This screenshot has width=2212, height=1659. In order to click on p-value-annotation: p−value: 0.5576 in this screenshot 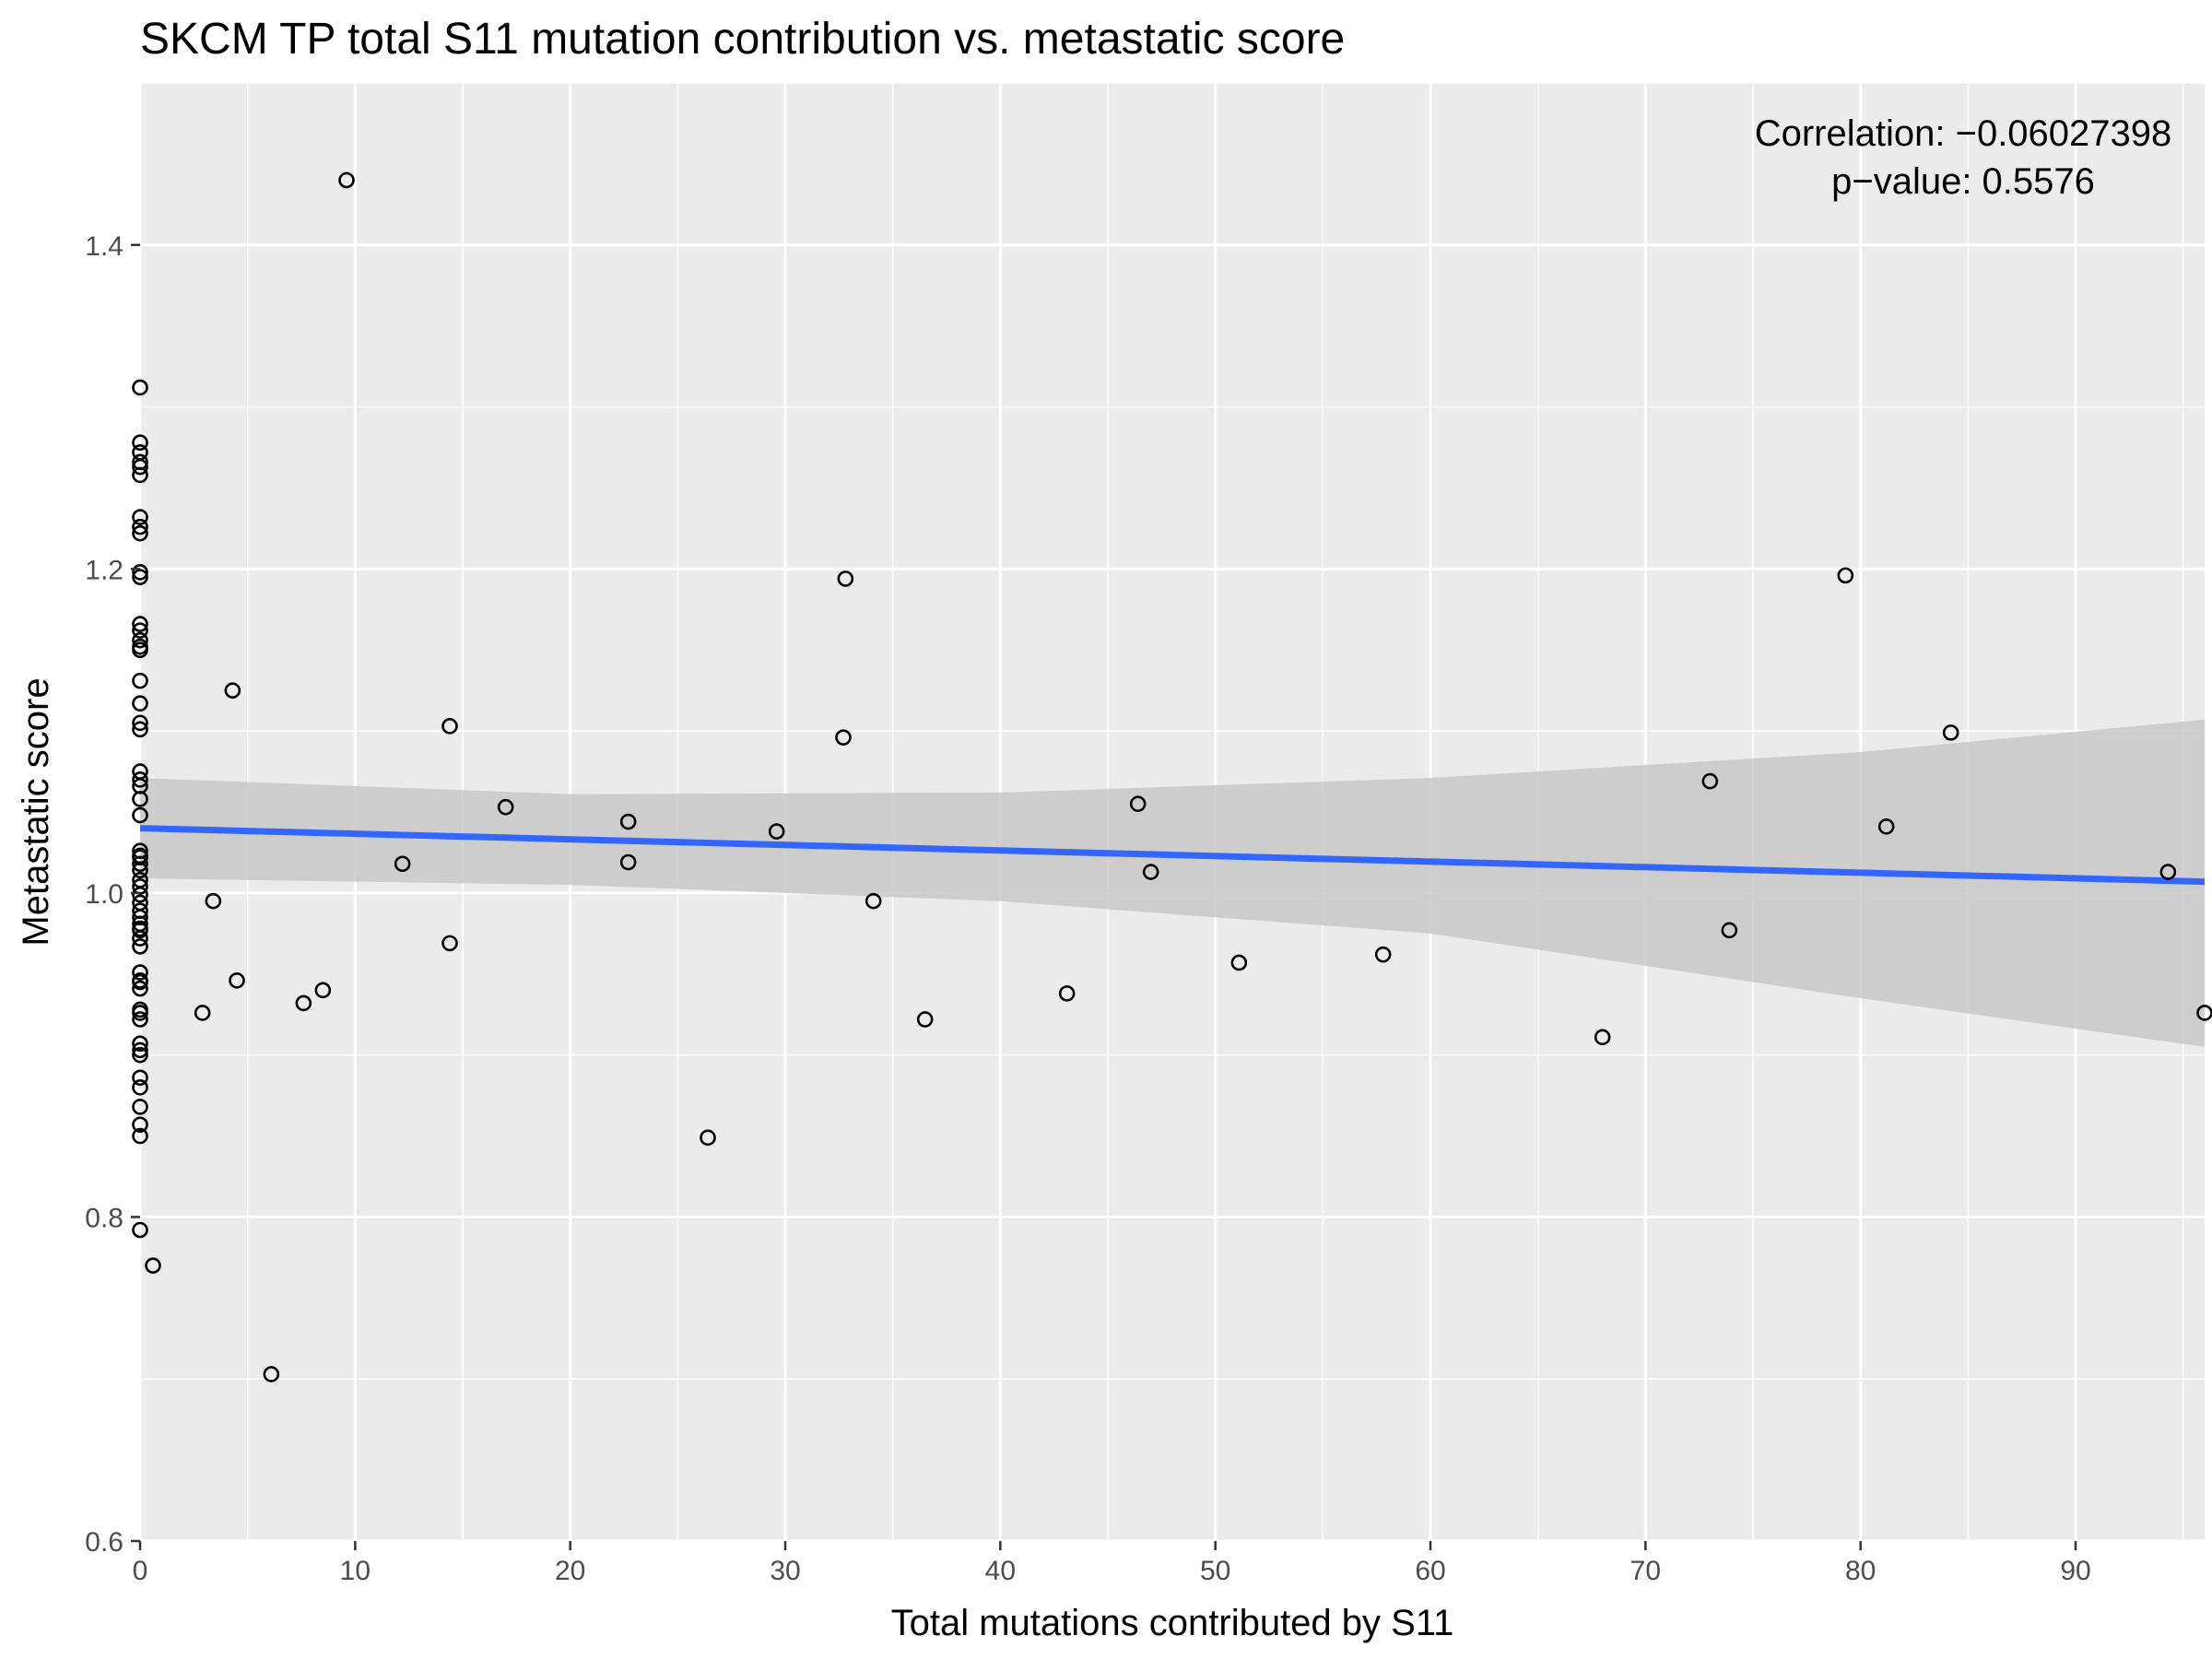, I will do `click(1963, 181)`.